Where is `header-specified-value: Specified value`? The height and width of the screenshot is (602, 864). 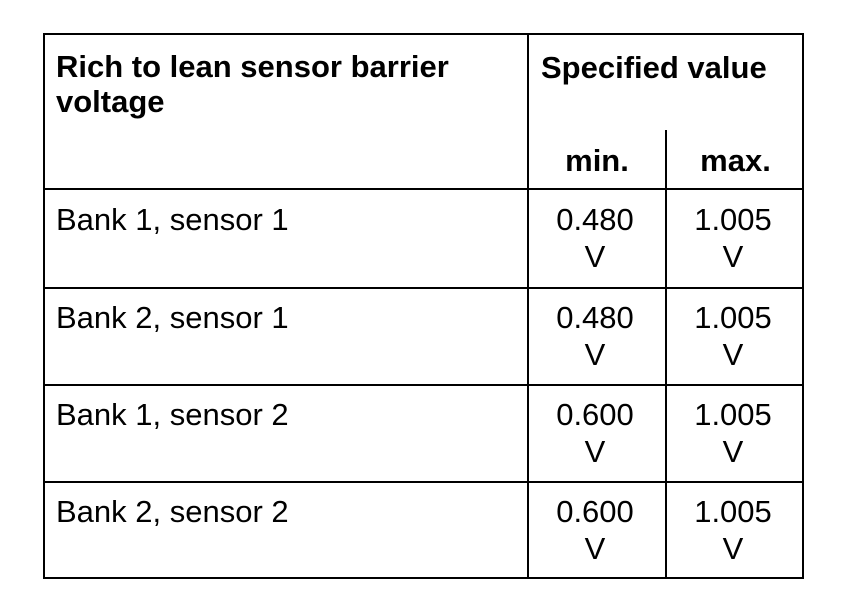
header-specified-value: Specified value is located at coordinates (654, 67).